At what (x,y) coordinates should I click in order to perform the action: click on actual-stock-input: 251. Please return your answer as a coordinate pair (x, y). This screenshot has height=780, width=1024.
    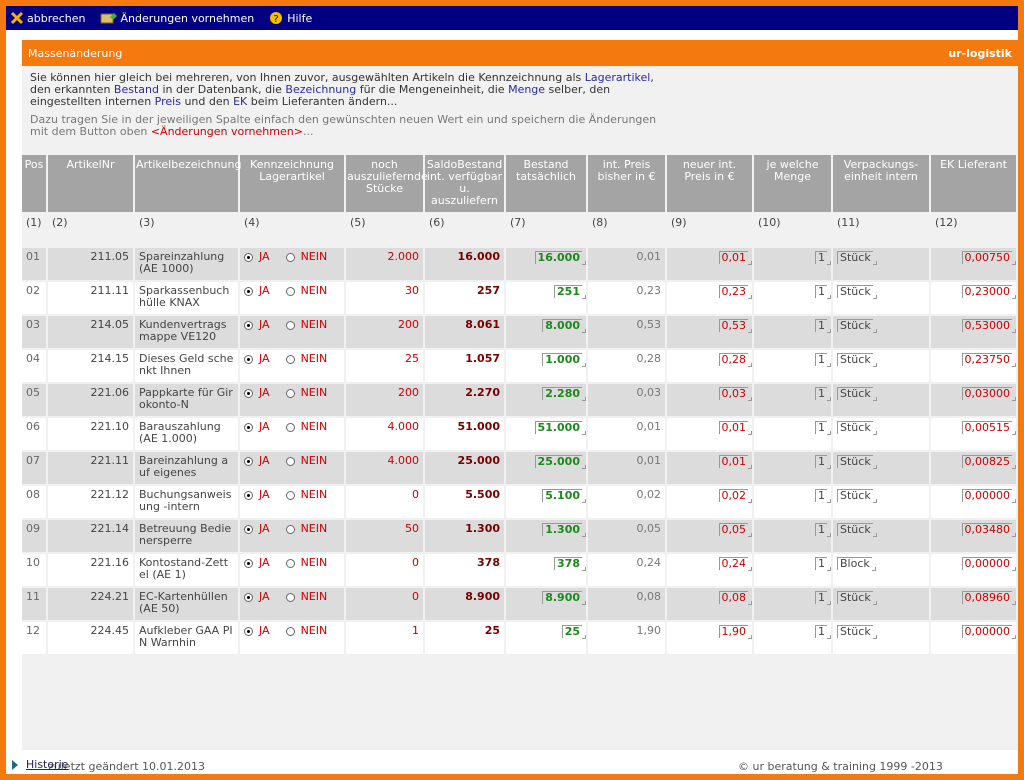
    Looking at the image, I should click on (570, 292).